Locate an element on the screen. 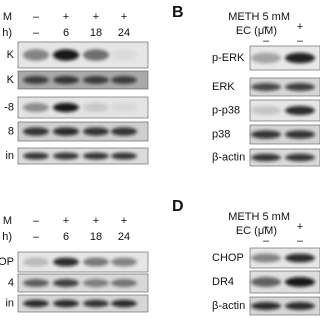 This screenshot has height=320, width=320. condition-label: h) is located at coordinates (7, 33).